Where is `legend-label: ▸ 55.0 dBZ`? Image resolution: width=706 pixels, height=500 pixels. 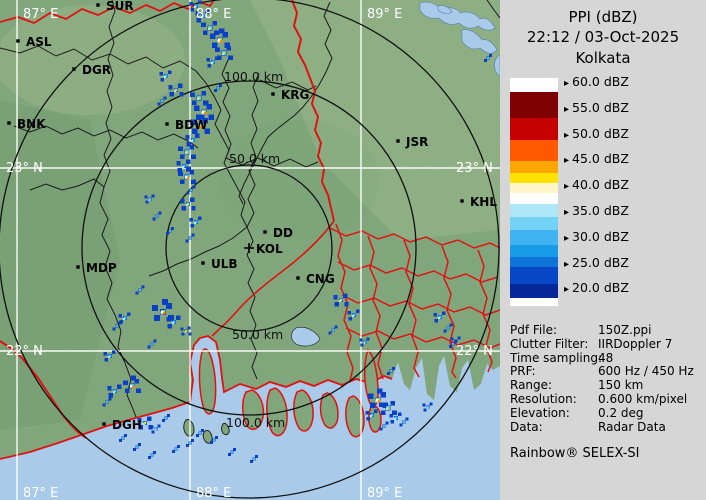 legend-label: ▸ 55.0 dBZ is located at coordinates (596, 107).